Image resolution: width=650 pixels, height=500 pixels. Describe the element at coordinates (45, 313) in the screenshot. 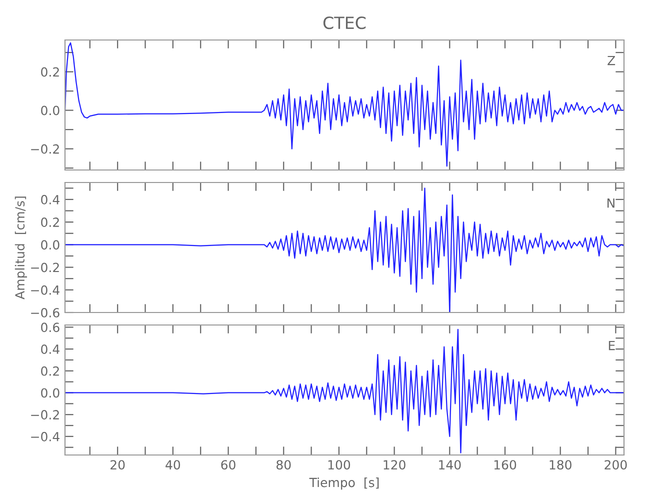

I see `y-tick-label: −0.6` at that location.